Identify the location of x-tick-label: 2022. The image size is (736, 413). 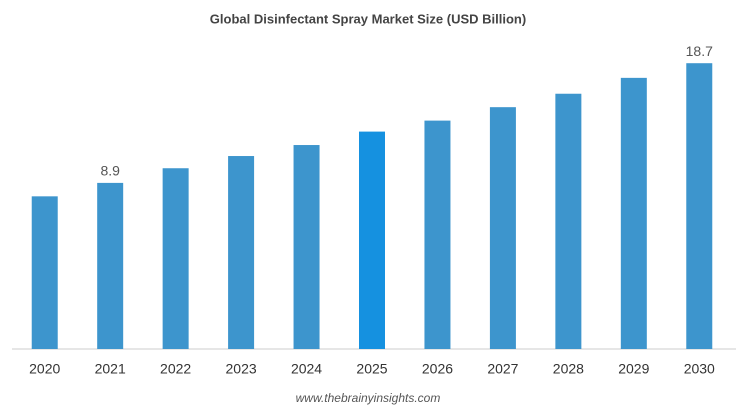
(175, 369).